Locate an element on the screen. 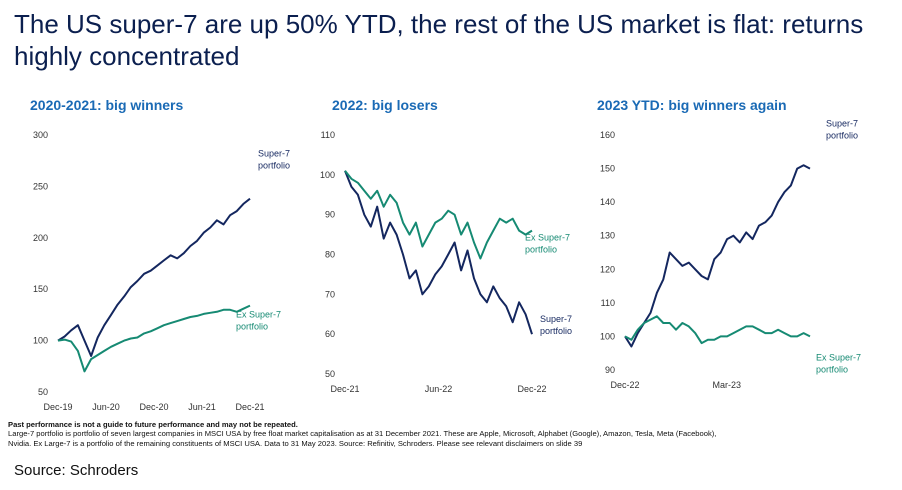 This screenshot has height=490, width=902. y-tick-label: 70 is located at coordinates (330, 294).